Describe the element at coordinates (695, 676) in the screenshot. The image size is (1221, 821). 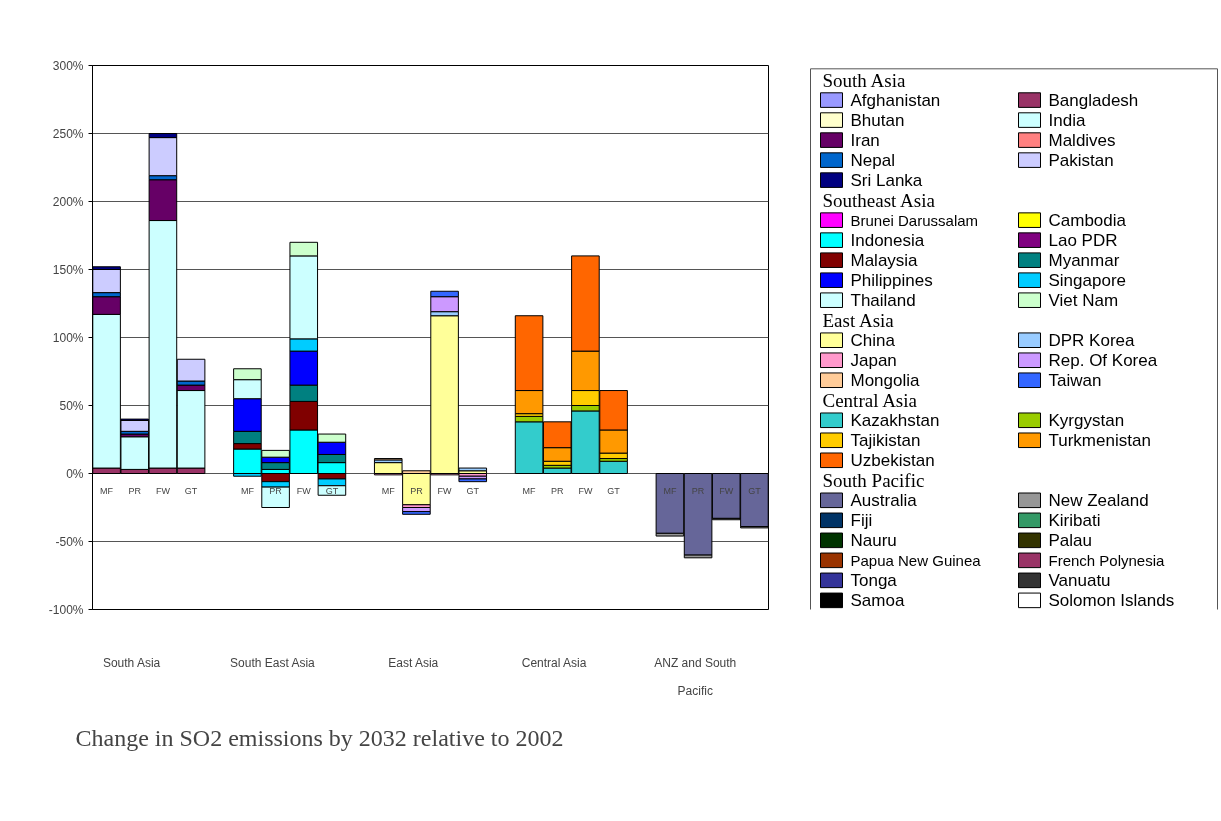
I see `text: ANZ and South Pacific` at that location.